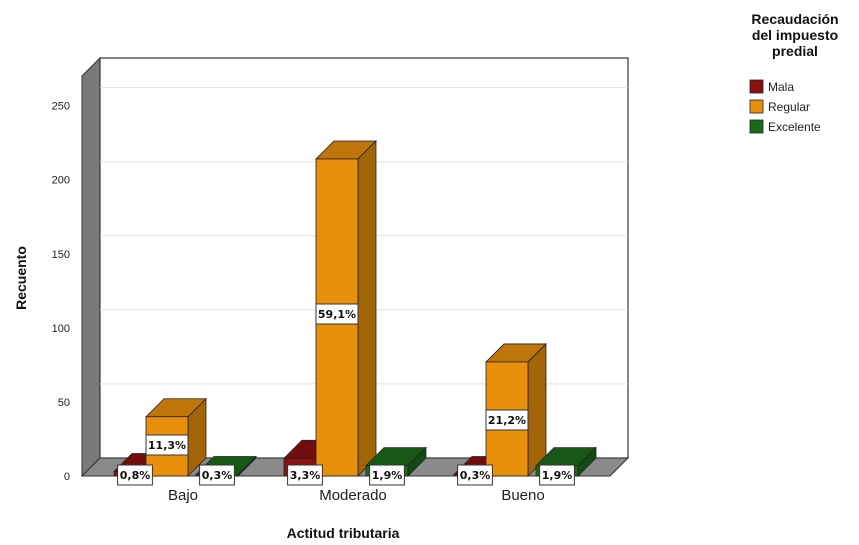 This screenshot has height=545, width=859. Describe the element at coordinates (789, 107) in the screenshot. I see `legend-label: Regular` at that location.